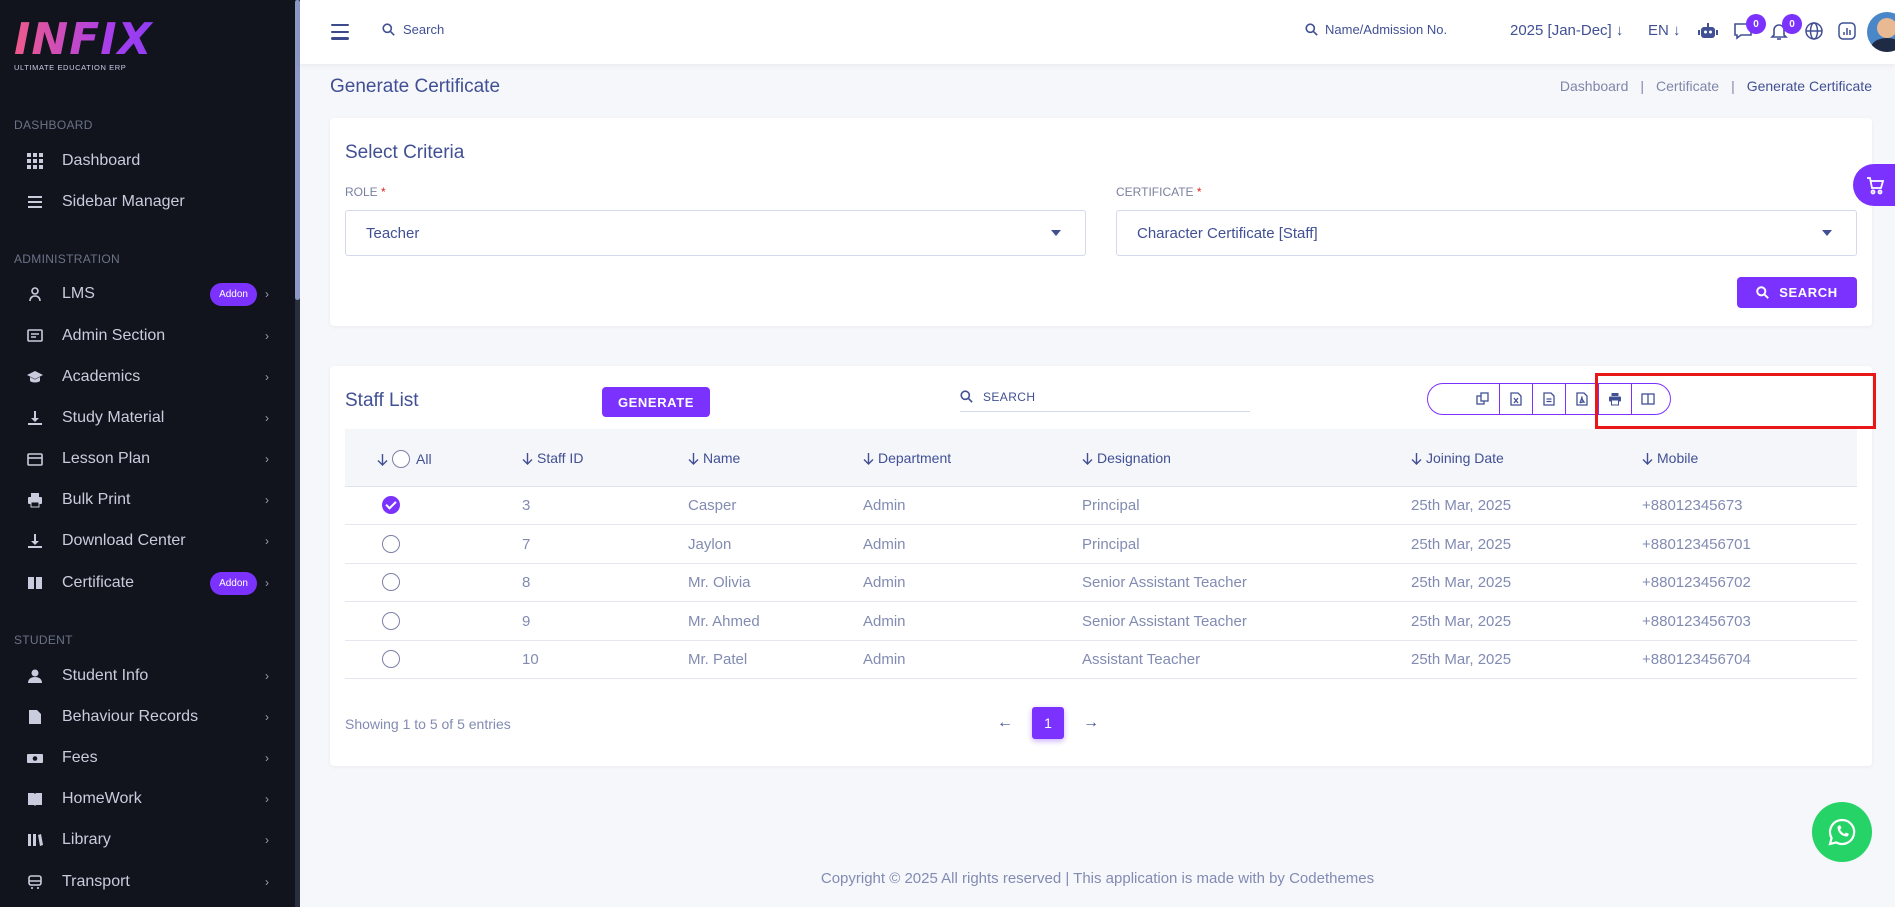  Describe the element at coordinates (1594, 86) in the screenshot. I see `breadcrumb-dashboard: Dashboard` at that location.